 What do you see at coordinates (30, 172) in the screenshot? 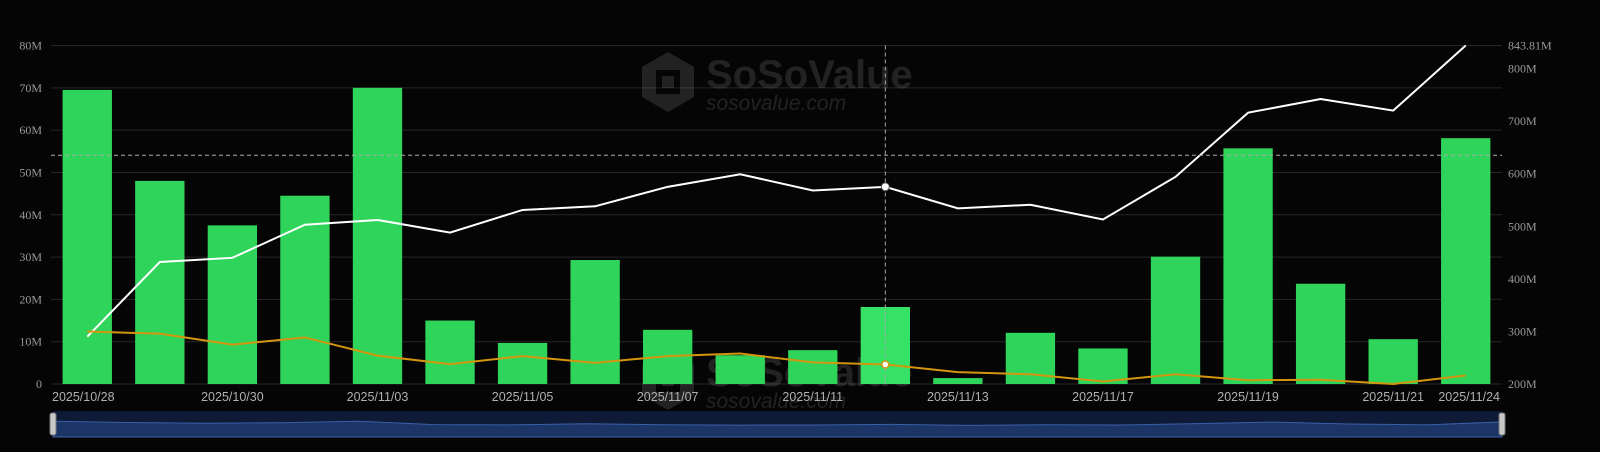
I see `y-left-tick-label: 50M` at bounding box center [30, 172].